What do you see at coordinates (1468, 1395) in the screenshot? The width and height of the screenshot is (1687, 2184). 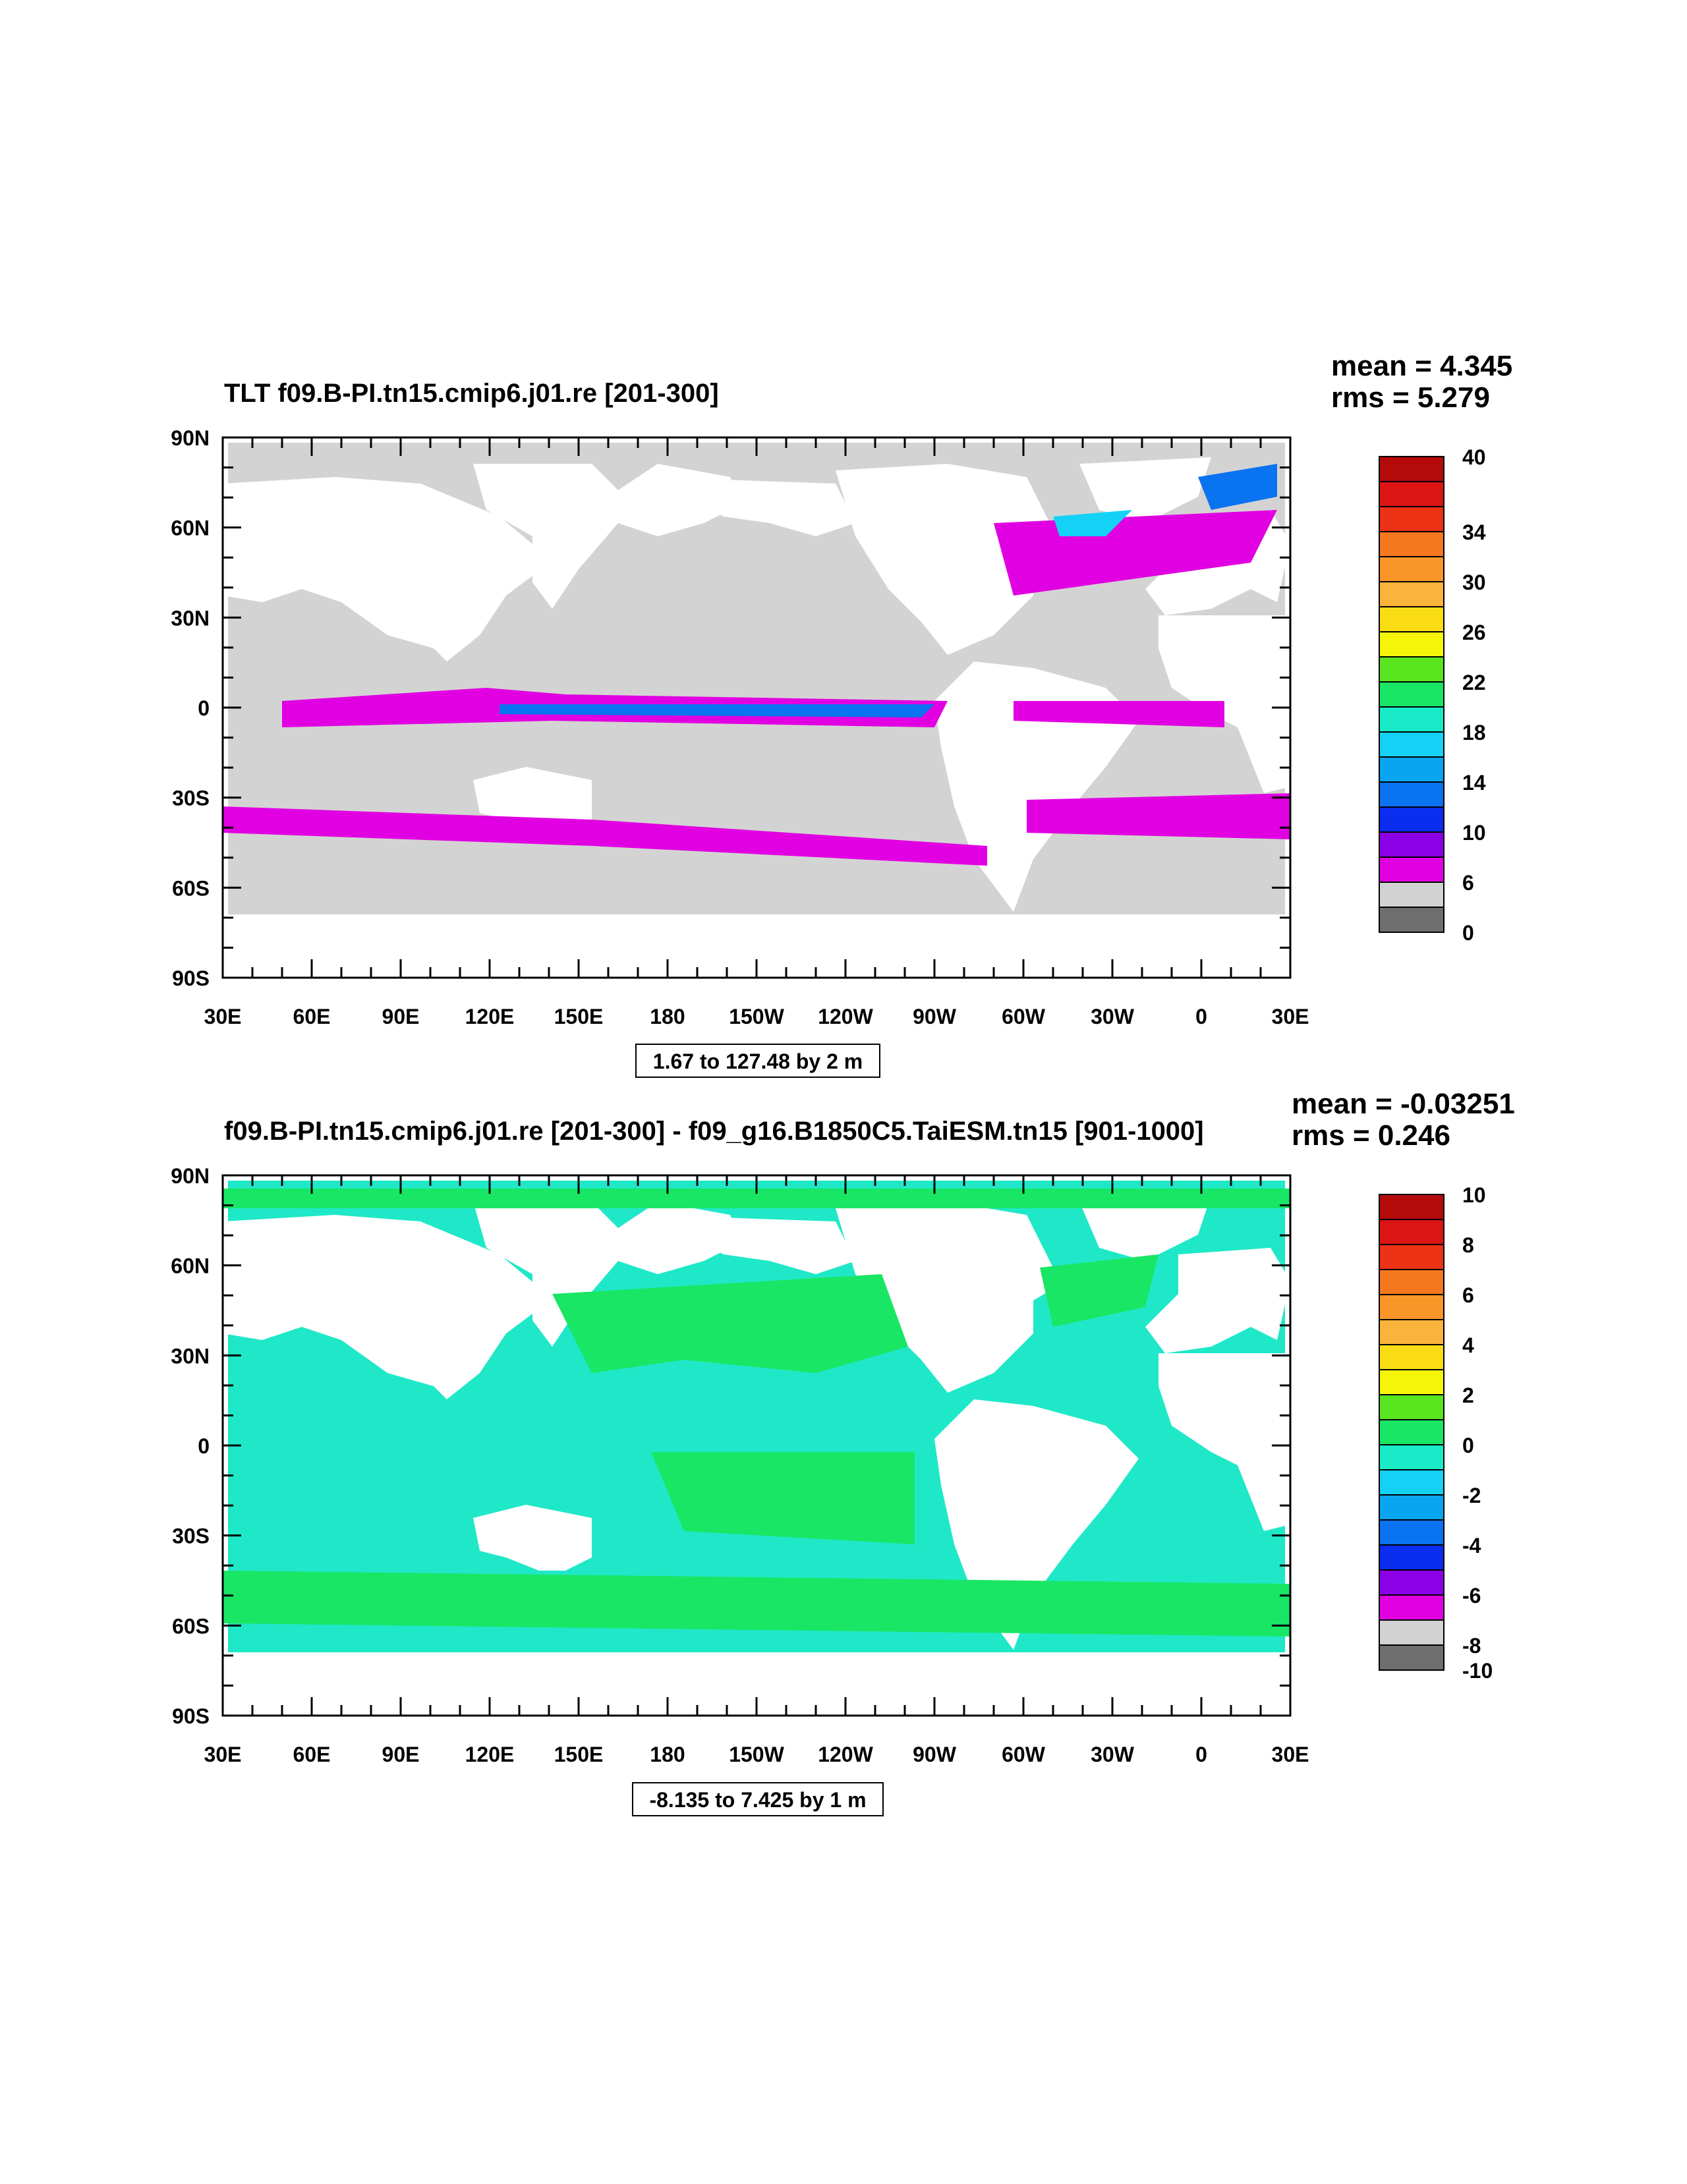 I see `colorbar-label: 2` at bounding box center [1468, 1395].